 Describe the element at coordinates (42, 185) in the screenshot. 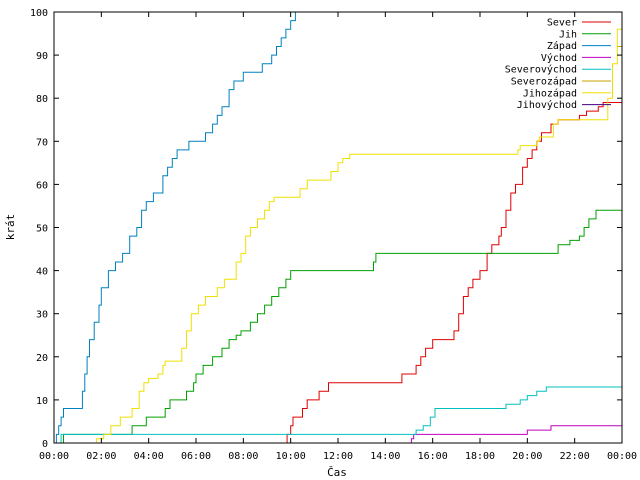

I see `y-tick-label: 60` at that location.